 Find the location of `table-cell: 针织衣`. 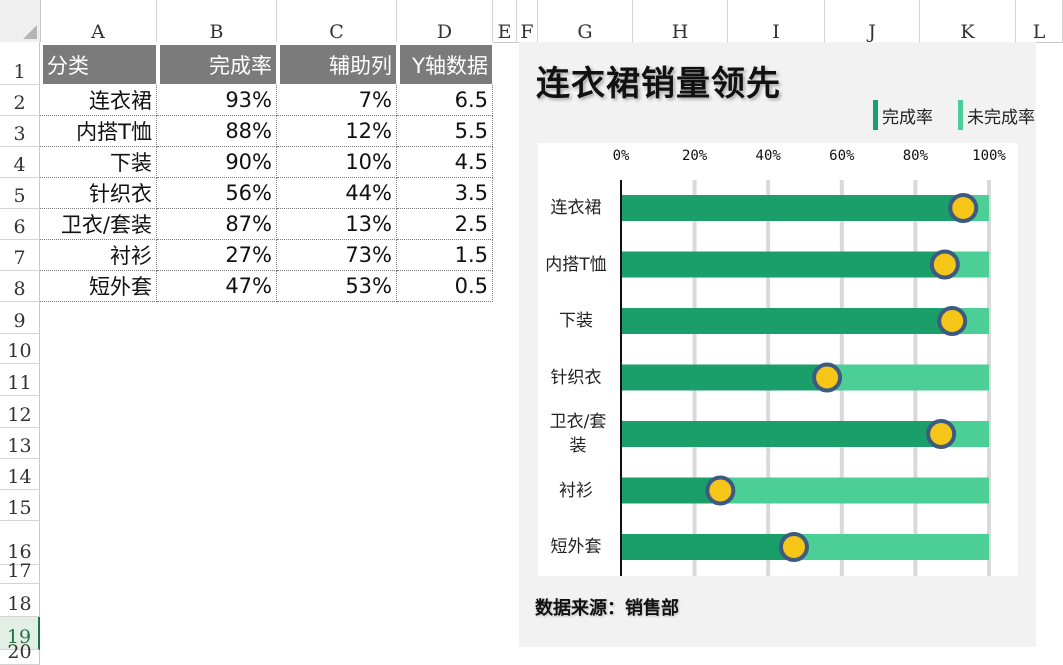

table-cell: 针织衣 is located at coordinates (98, 193).